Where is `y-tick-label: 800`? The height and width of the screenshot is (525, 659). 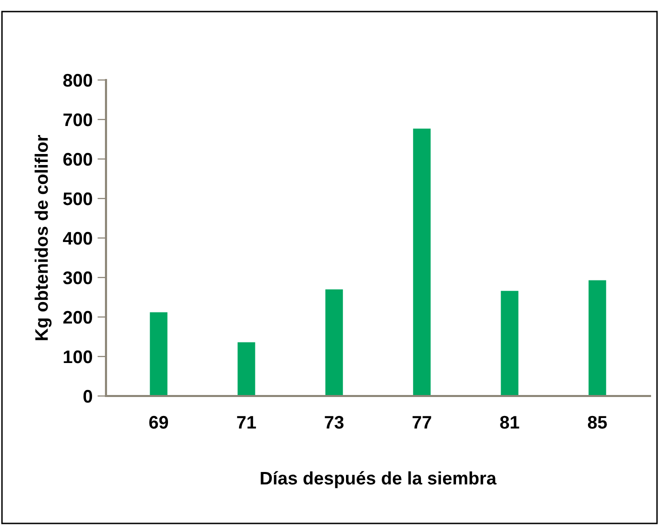
y-tick-label: 800 is located at coordinates (77, 80).